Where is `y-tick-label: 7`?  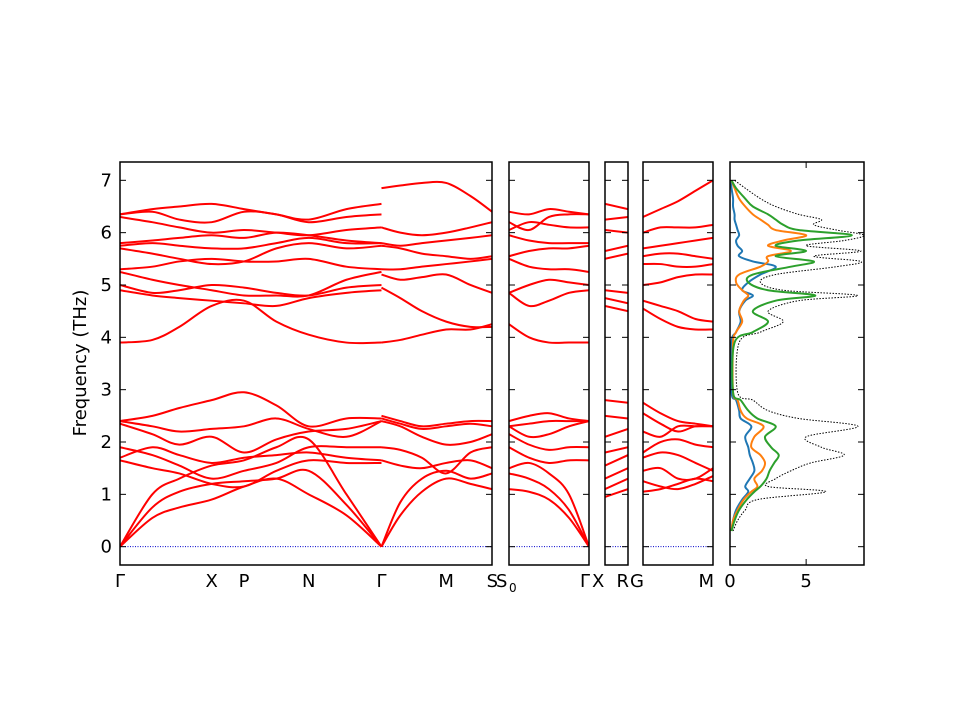
y-tick-label: 7 is located at coordinates (106, 180).